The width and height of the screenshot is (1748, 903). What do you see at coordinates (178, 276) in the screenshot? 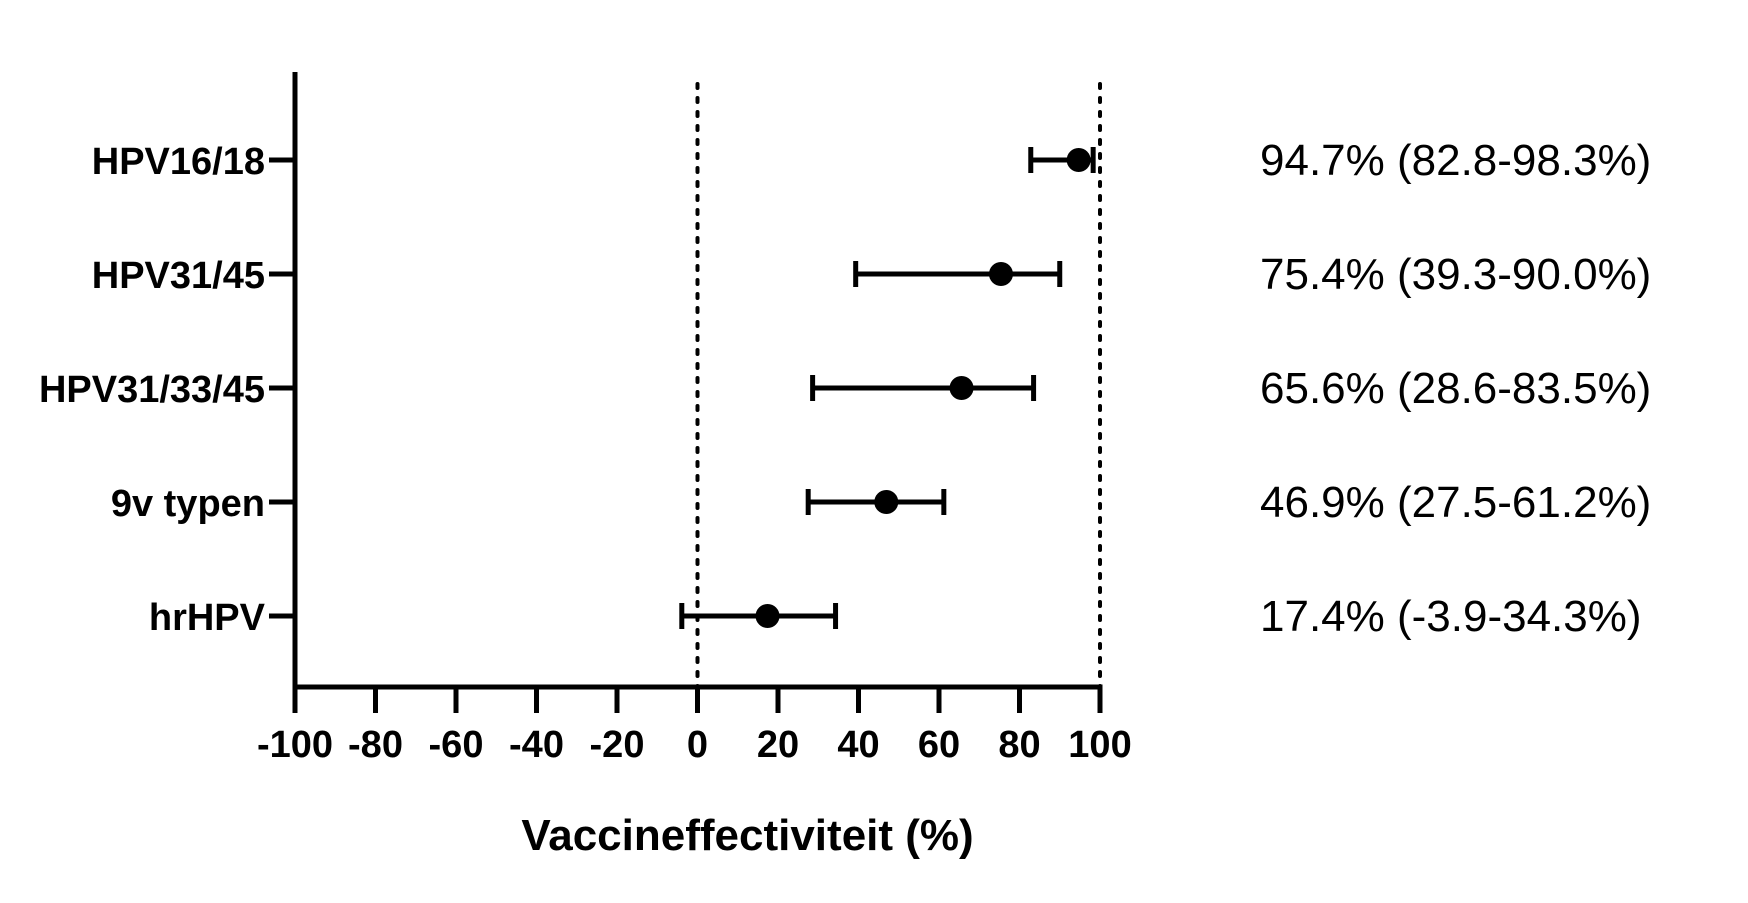
I see `y-tick-label: HPV31/45` at bounding box center [178, 276].